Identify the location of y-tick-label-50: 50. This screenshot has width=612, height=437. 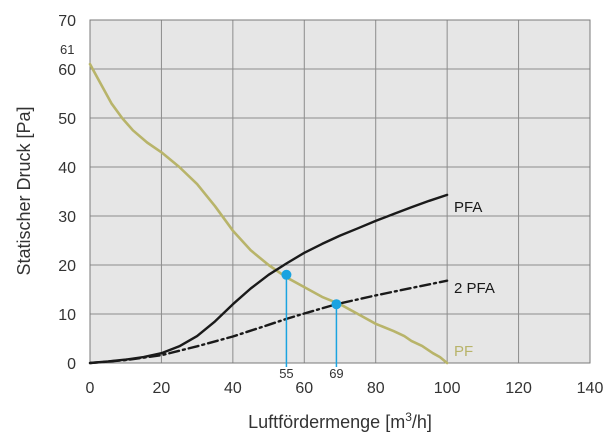
(67, 119).